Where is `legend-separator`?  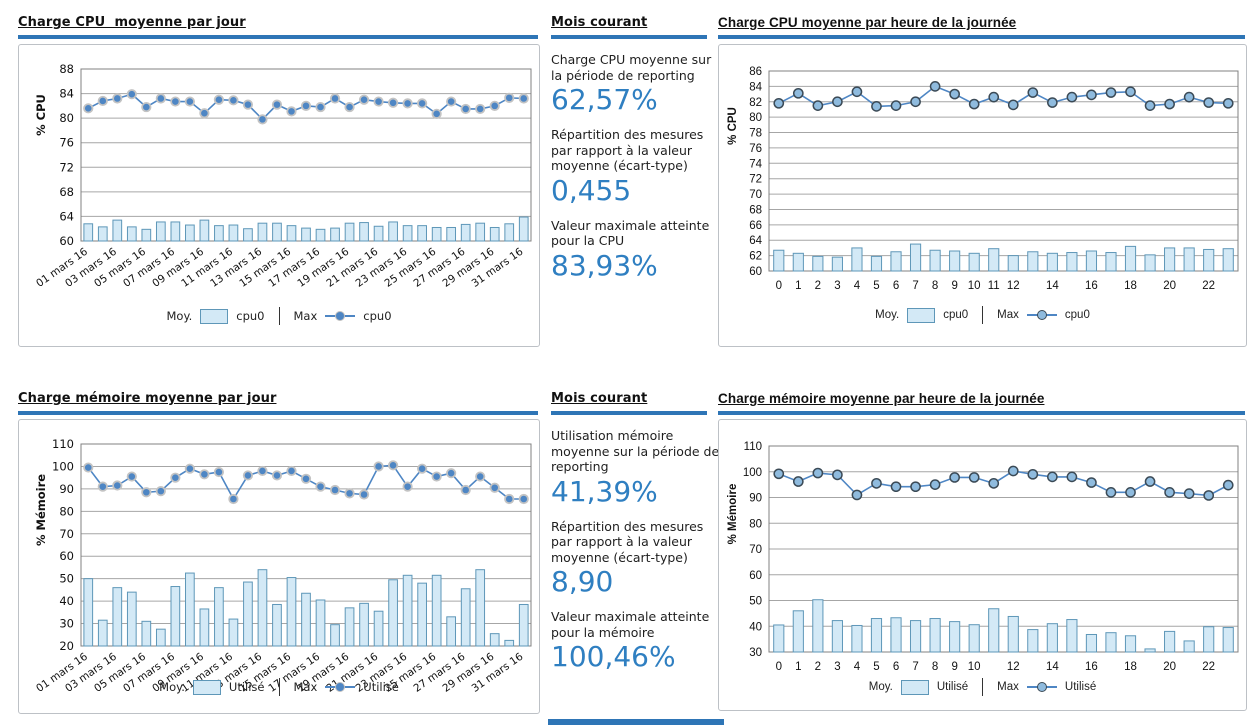
legend-separator is located at coordinates (983, 687).